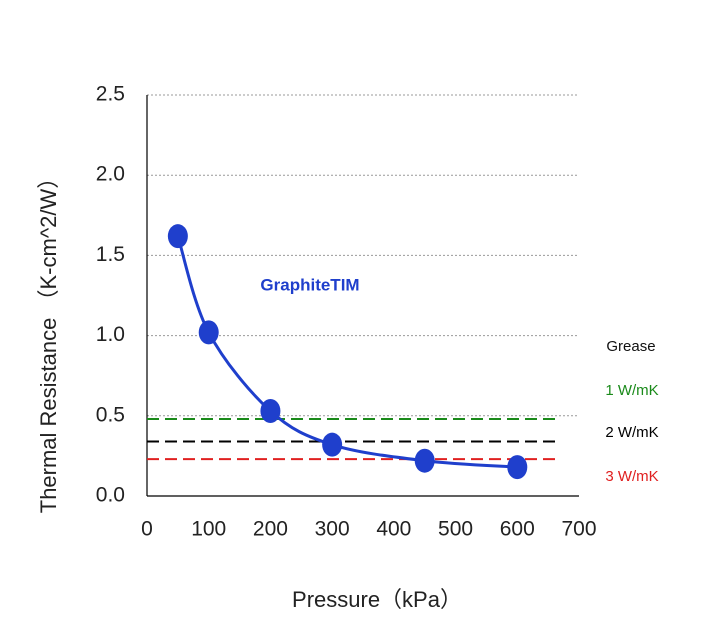  I want to click on reference-label: 2 W/mK, so click(631, 432).